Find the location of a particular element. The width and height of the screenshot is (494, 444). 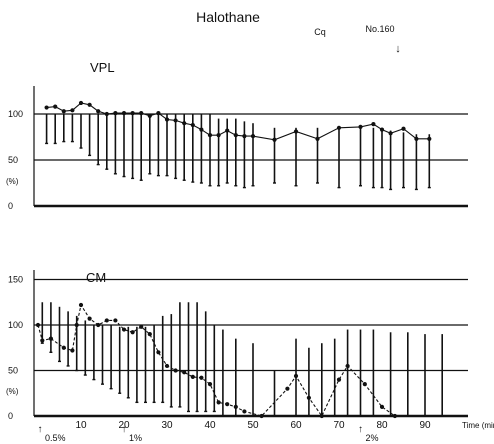

vpl-y-tick-label: 100 is located at coordinates (15, 114).